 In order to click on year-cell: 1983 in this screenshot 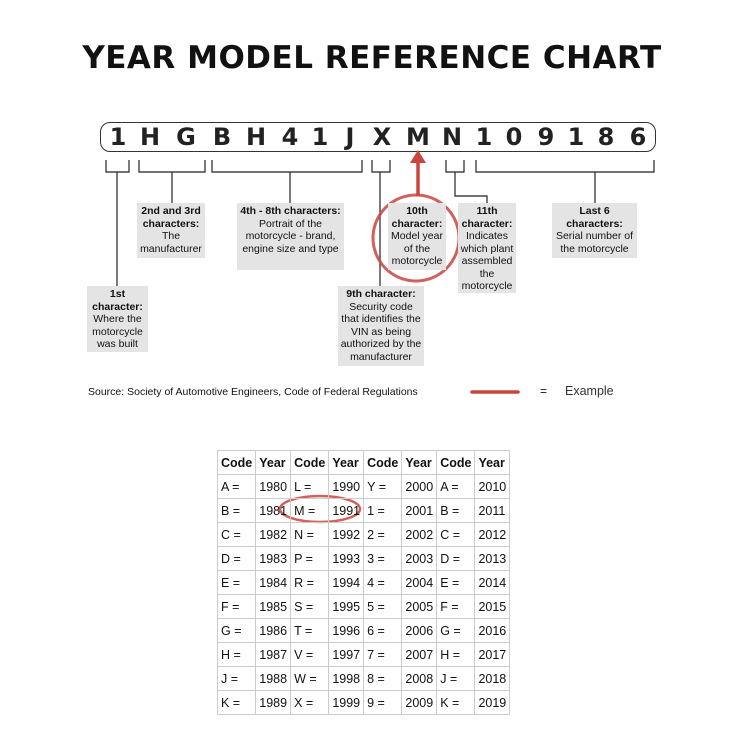, I will do `click(273, 558)`.